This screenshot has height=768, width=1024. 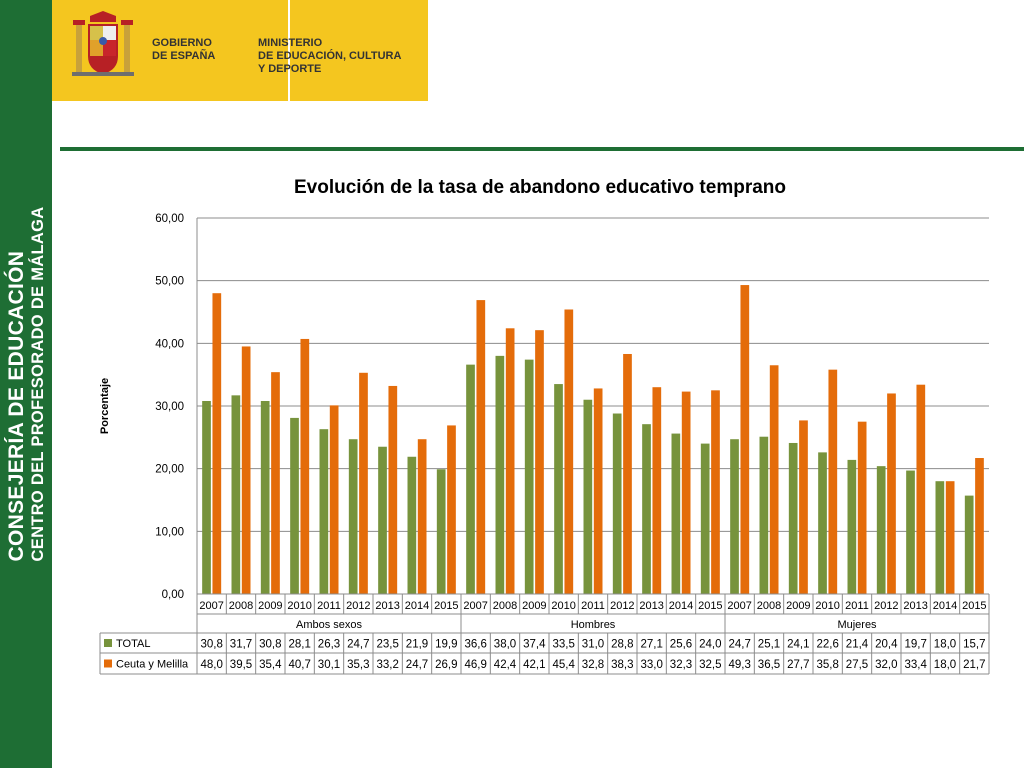 What do you see at coordinates (475, 665) in the screenshot?
I see `data-table-value: 46,9` at bounding box center [475, 665].